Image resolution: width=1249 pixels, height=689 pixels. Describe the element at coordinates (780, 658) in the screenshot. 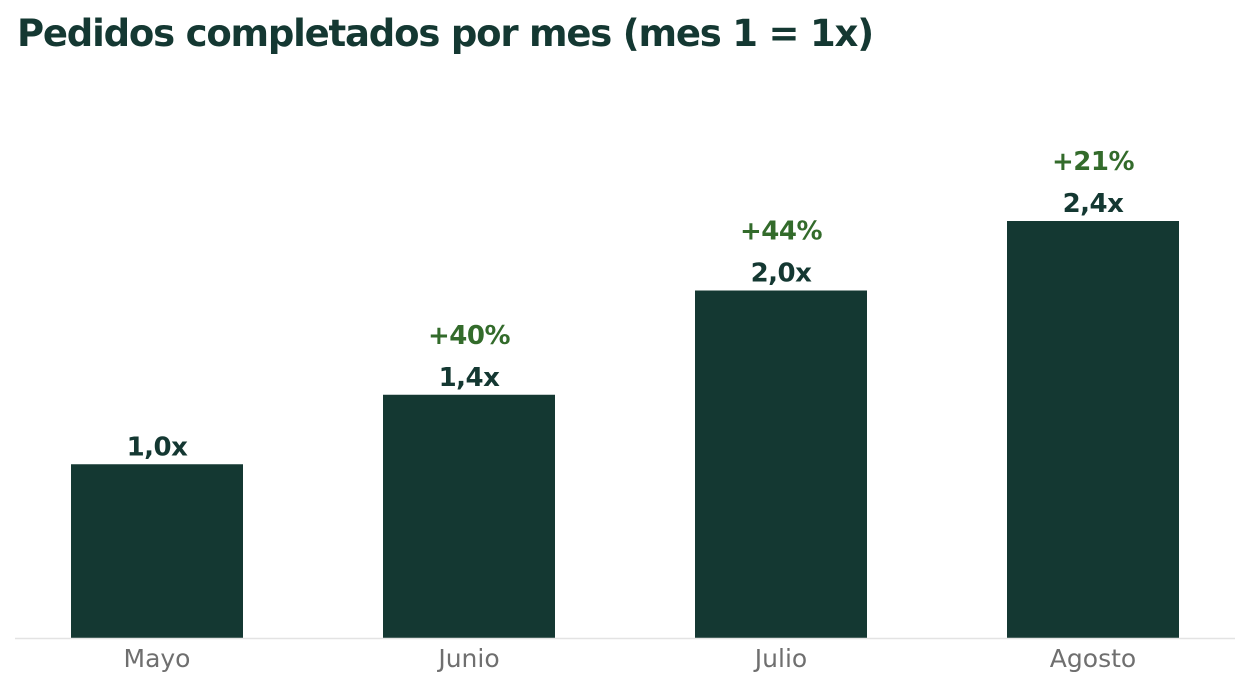

I see `category-label-julio: Julio` at that location.